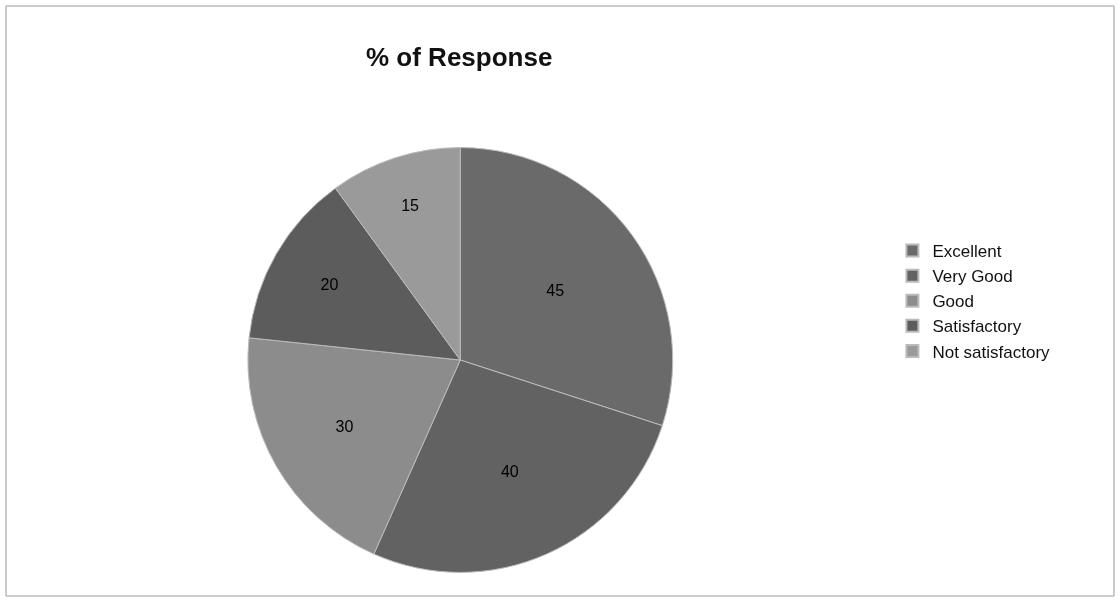 This screenshot has width=1120, height=602. I want to click on data-label: 40, so click(509, 471).